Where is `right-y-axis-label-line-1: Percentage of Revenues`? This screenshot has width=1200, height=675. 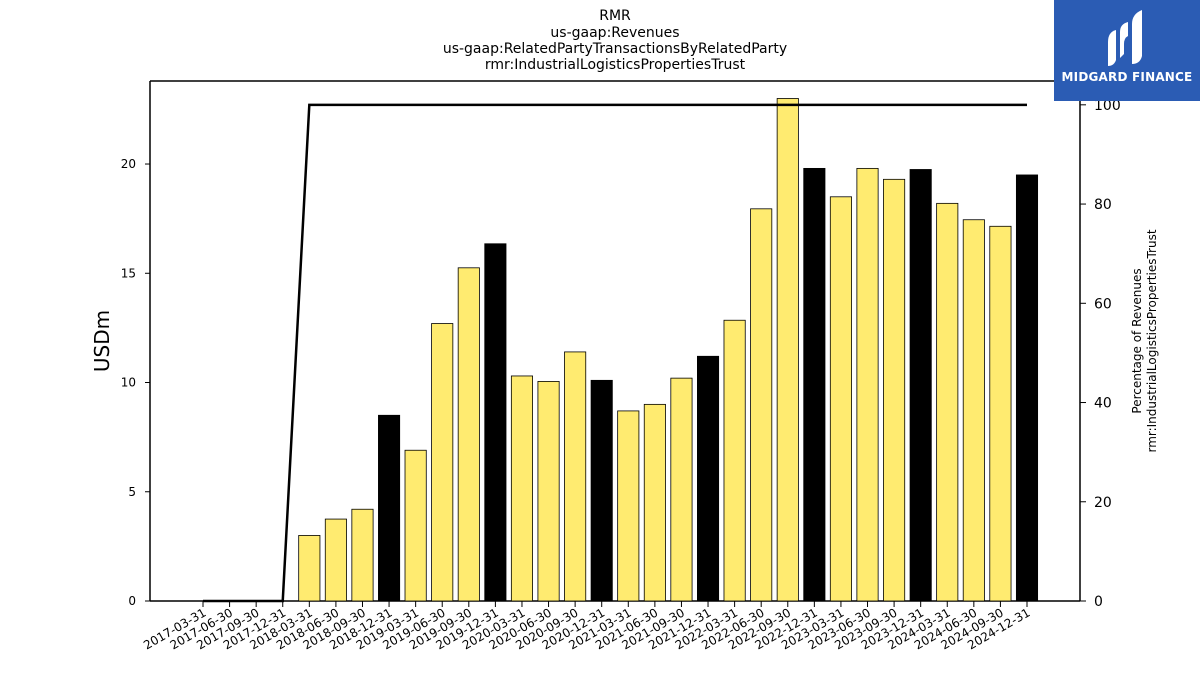
right-y-axis-label-line-1: Percentage of Revenues is located at coordinates (1137, 340).